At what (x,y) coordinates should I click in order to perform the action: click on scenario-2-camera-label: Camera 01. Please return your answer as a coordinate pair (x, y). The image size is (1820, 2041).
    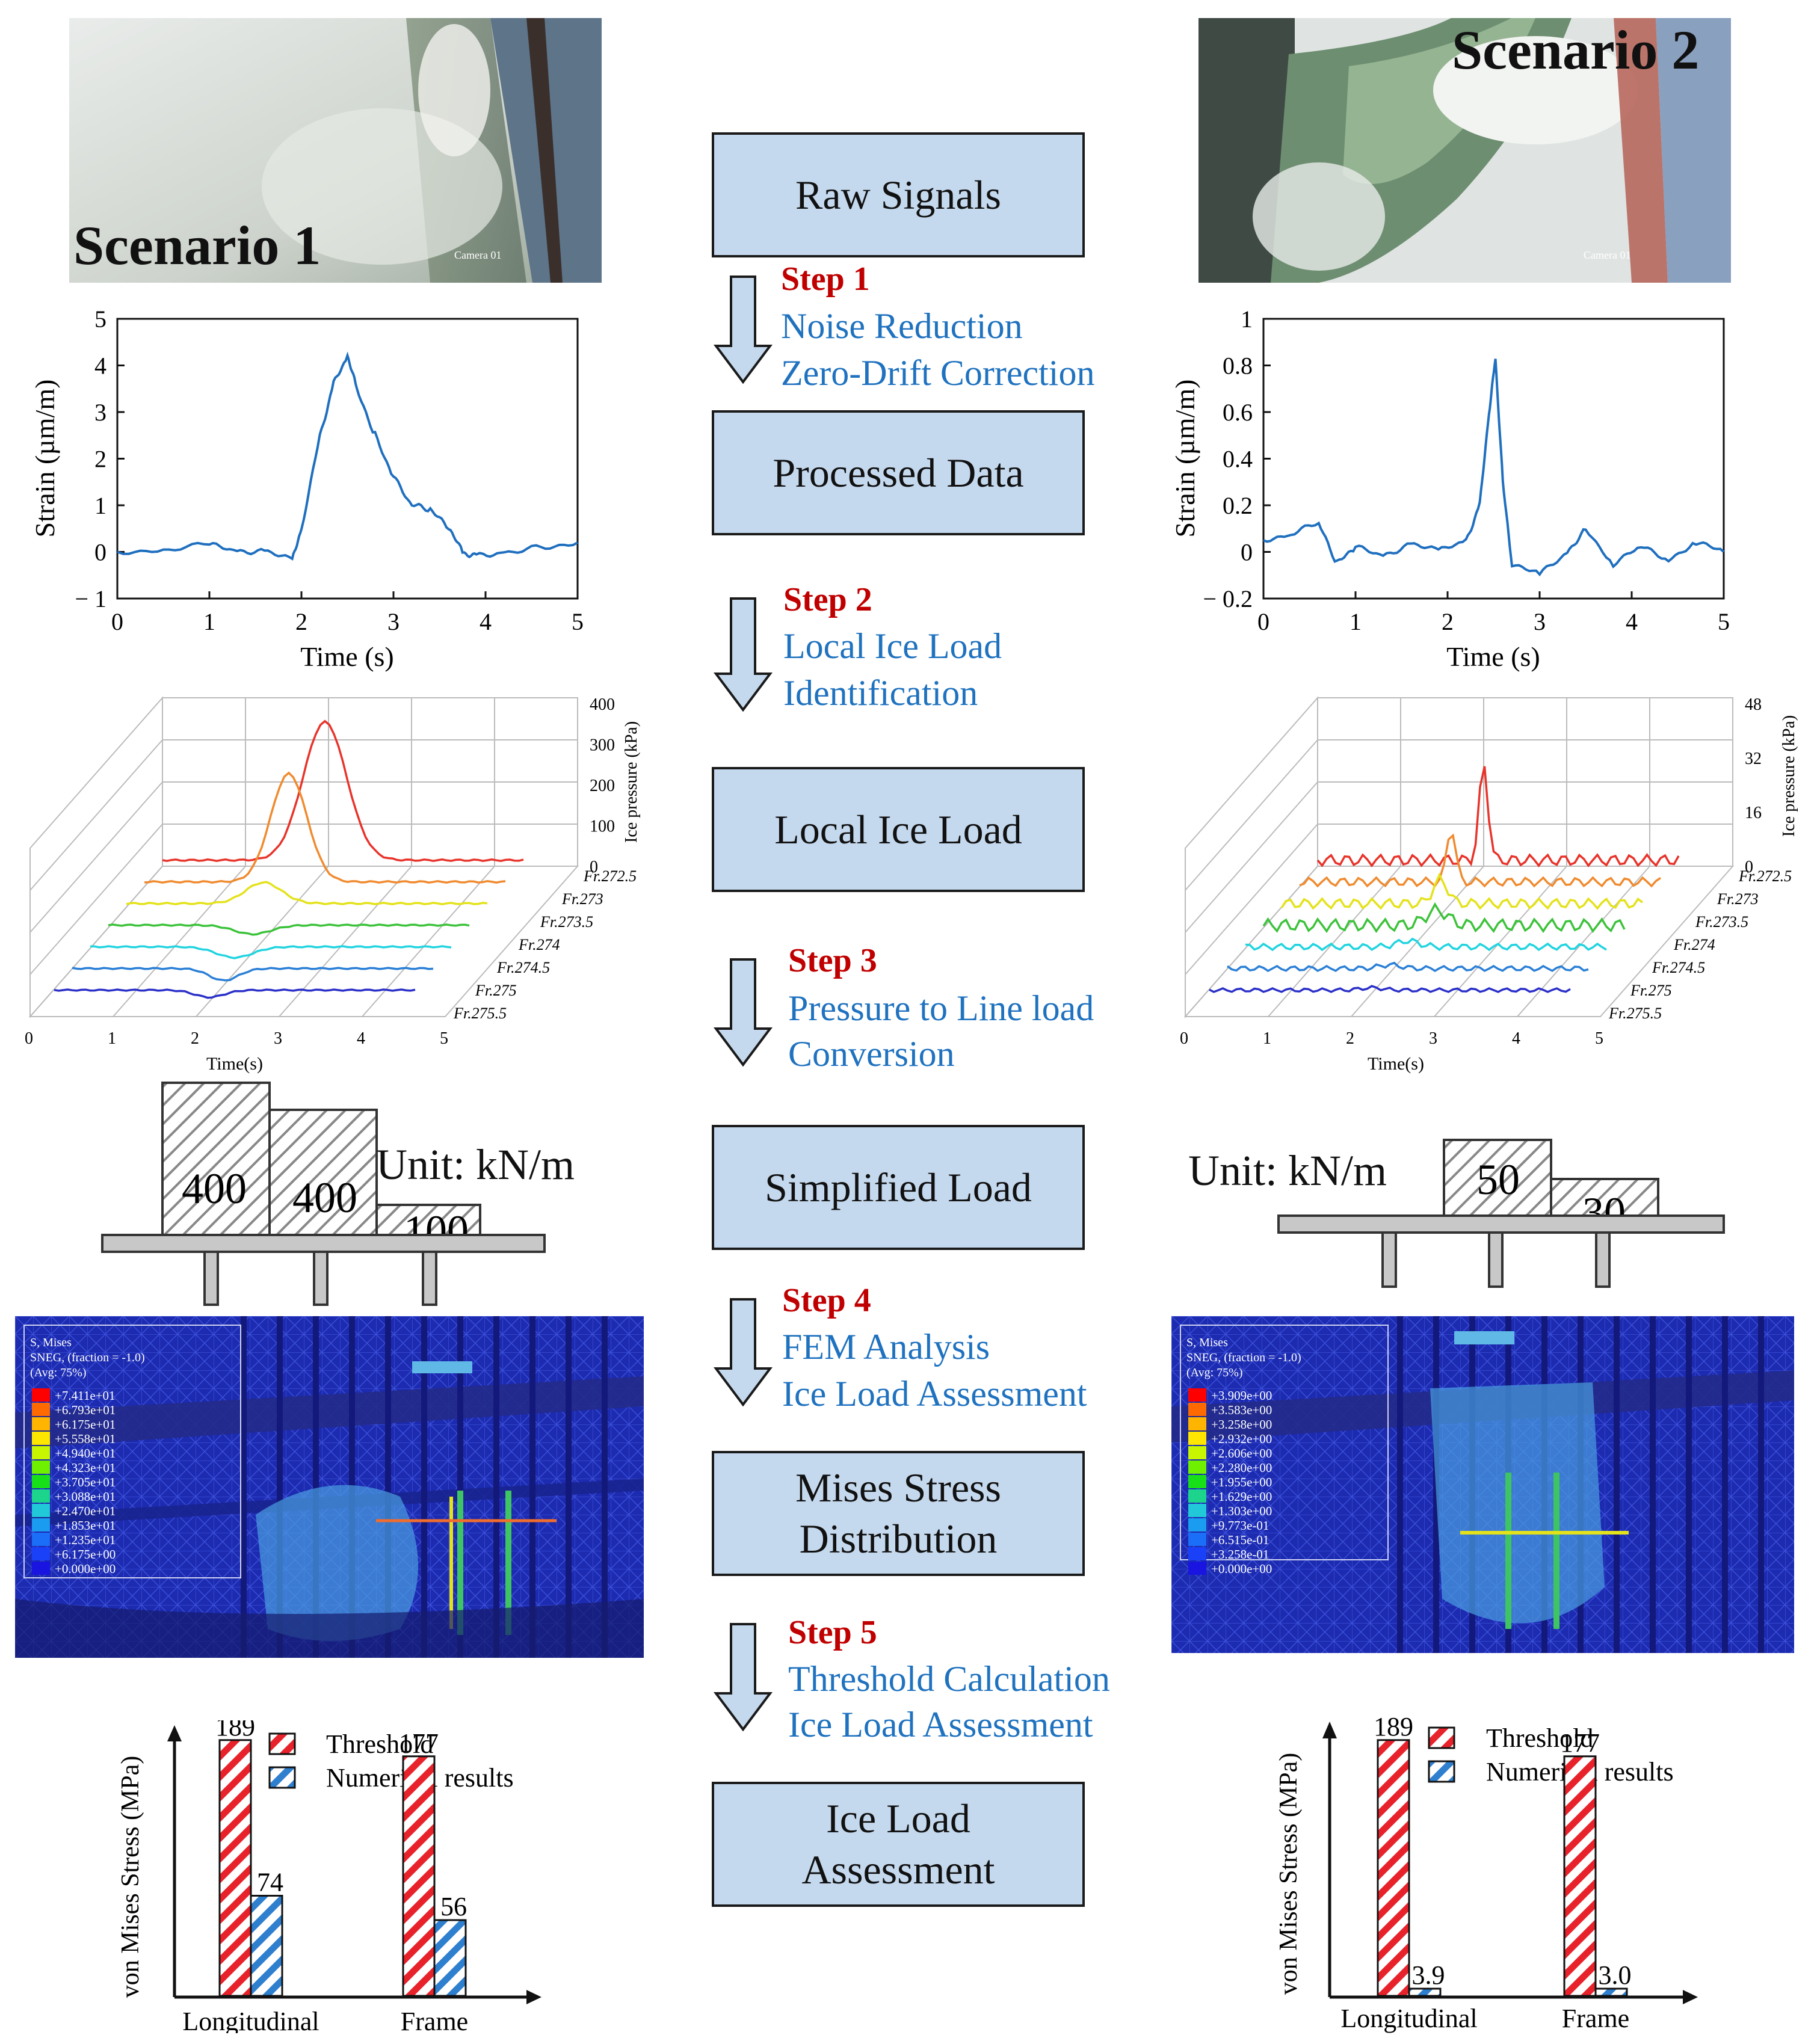
    Looking at the image, I should click on (1607, 255).